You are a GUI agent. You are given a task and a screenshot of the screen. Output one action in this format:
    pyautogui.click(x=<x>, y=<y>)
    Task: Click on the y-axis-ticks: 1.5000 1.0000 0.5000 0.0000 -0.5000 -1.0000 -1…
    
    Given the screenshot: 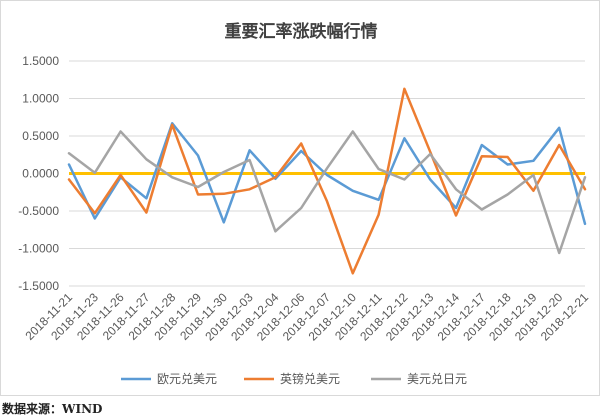 What is the action you would take?
    pyautogui.click(x=38, y=173)
    